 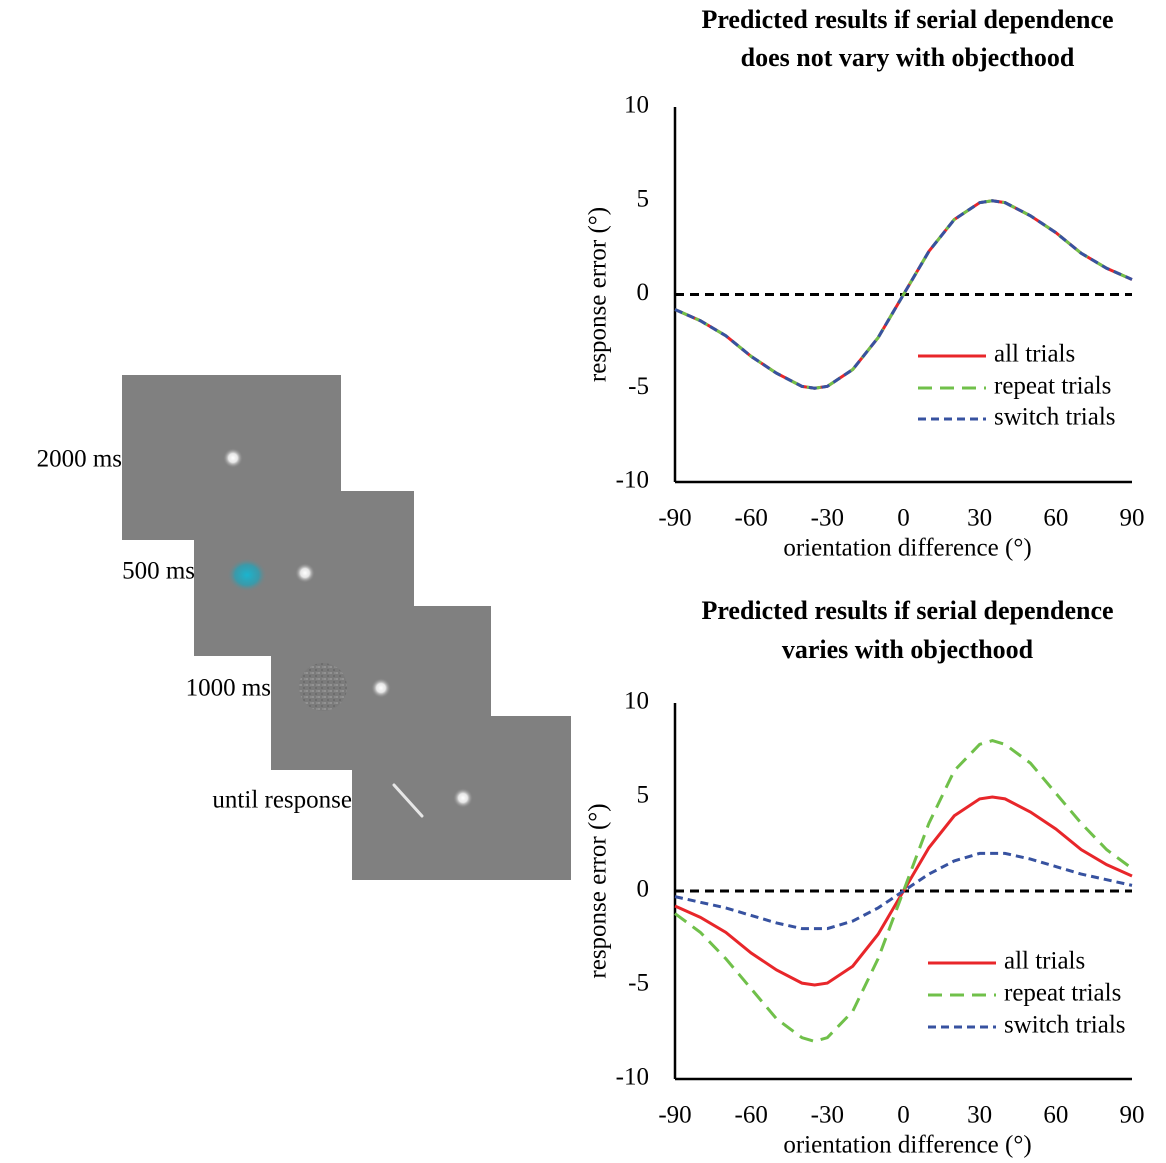 What do you see at coordinates (228, 688) in the screenshot?
I see `duration-label: 1000 ms` at bounding box center [228, 688].